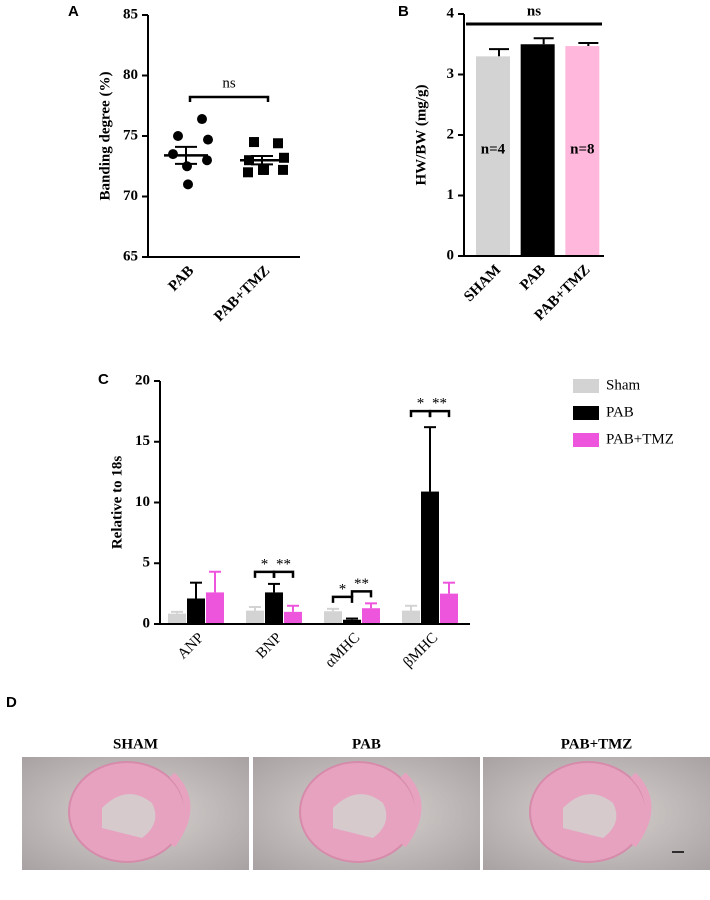 The width and height of the screenshot is (710, 900). Describe the element at coordinates (482, 283) in the screenshot. I see `x-tick-label: SHAM` at that location.